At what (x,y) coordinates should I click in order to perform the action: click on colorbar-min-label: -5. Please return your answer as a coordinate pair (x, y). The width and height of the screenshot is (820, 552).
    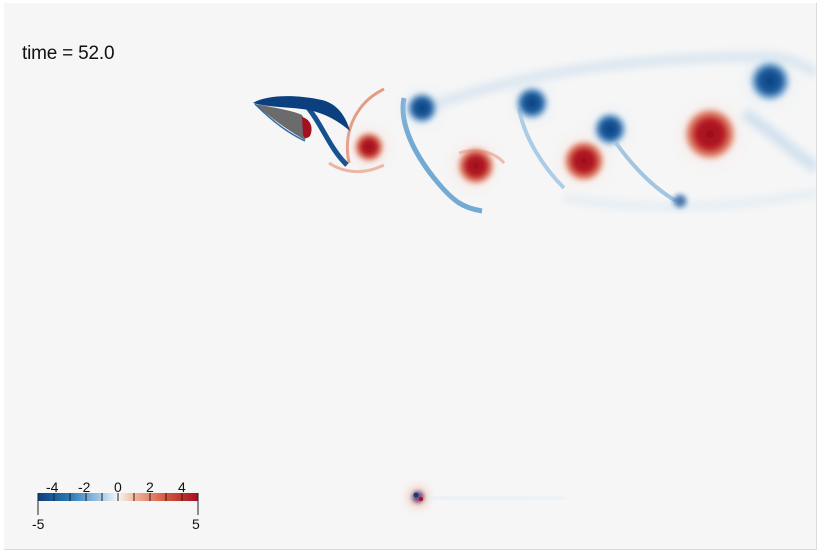
    Looking at the image, I should click on (38, 524).